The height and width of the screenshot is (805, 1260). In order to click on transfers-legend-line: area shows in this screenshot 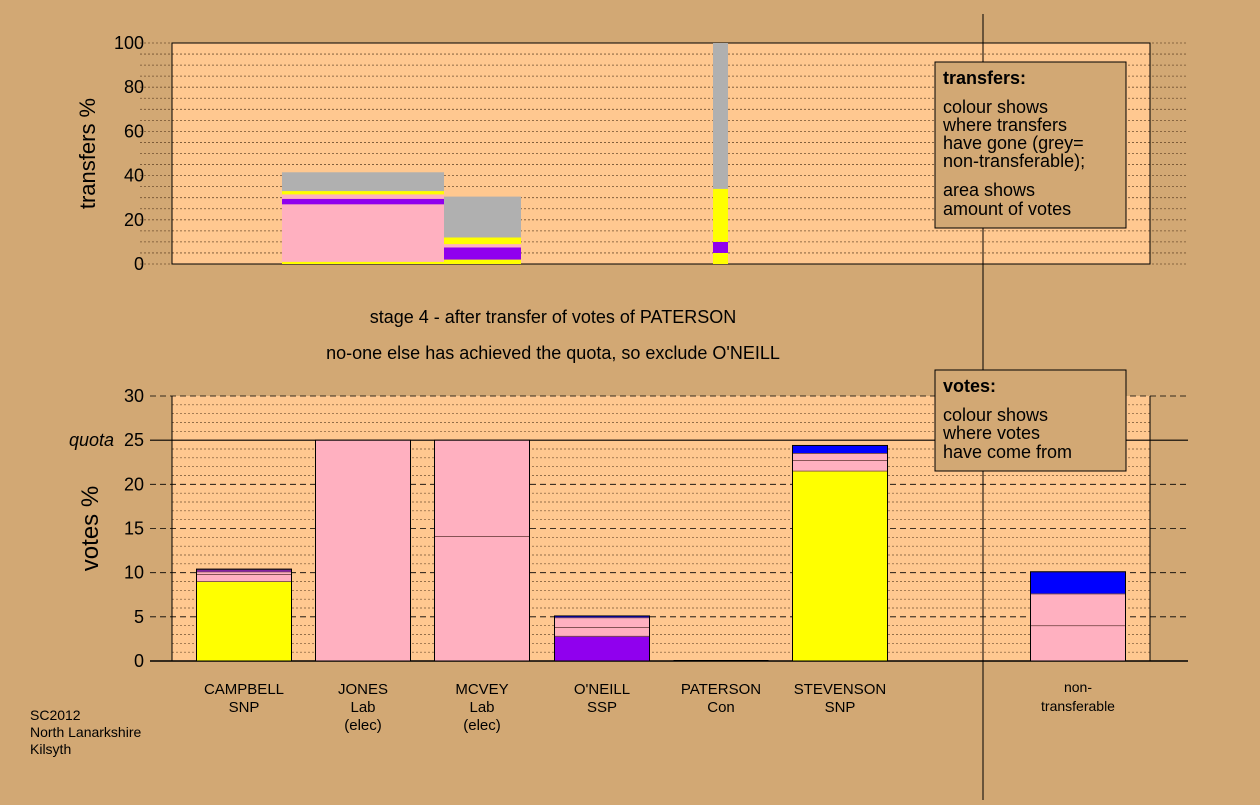, I will do `click(989, 190)`.